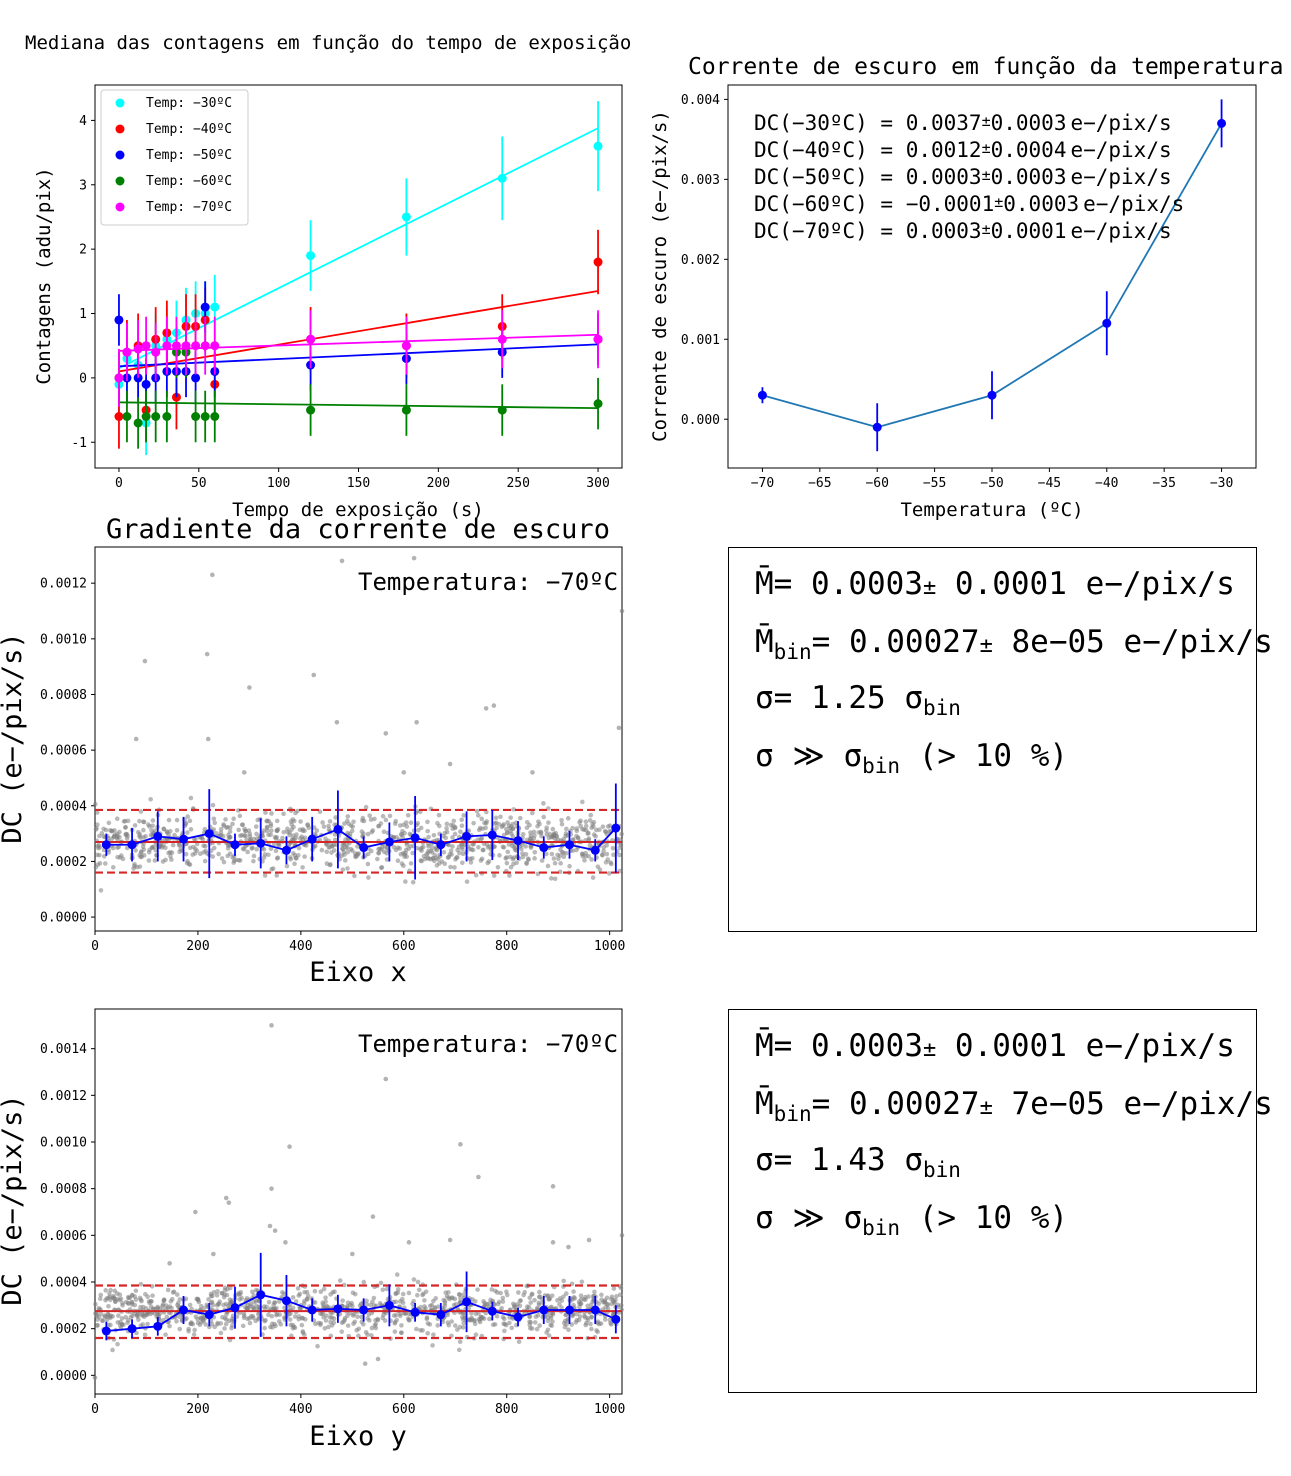 The width and height of the screenshot is (1291, 1476). Describe the element at coordinates (14, 737) in the screenshot. I see `gradient-x-y-label: DC (e−/pix/s)` at that location.